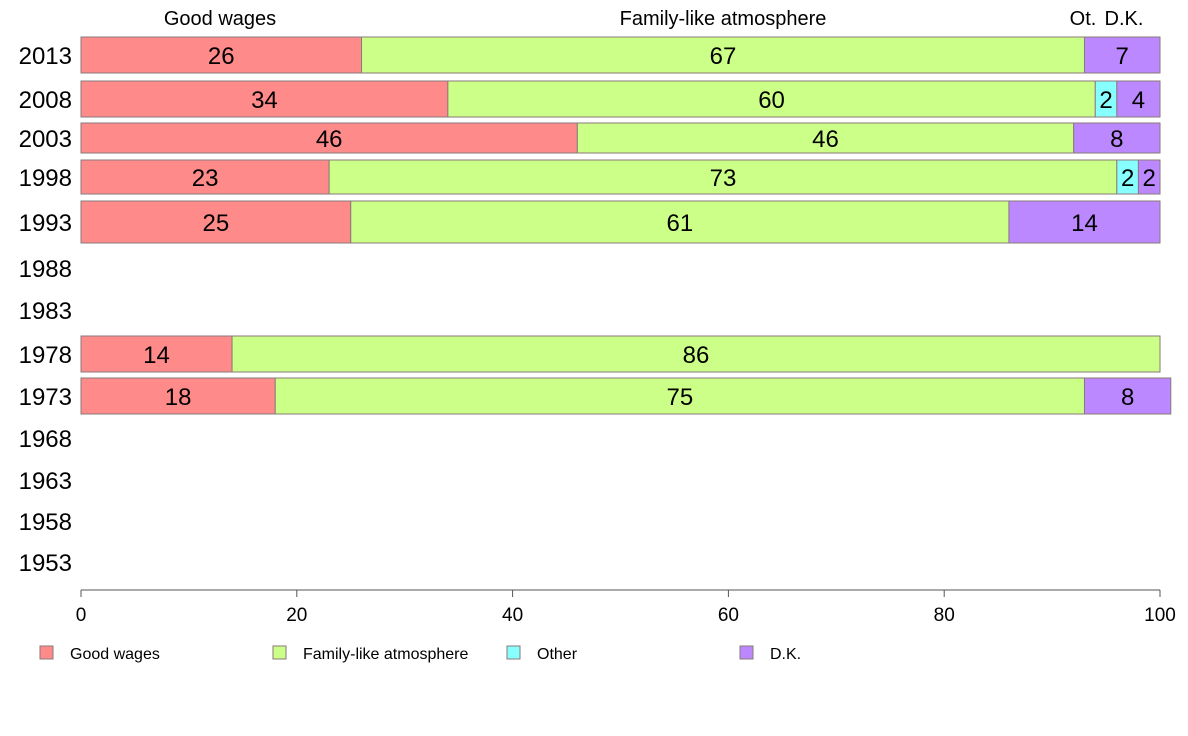 This screenshot has height=736, width=1188. What do you see at coordinates (216, 223) in the screenshot?
I see `bar-label-1993-0: 25` at bounding box center [216, 223].